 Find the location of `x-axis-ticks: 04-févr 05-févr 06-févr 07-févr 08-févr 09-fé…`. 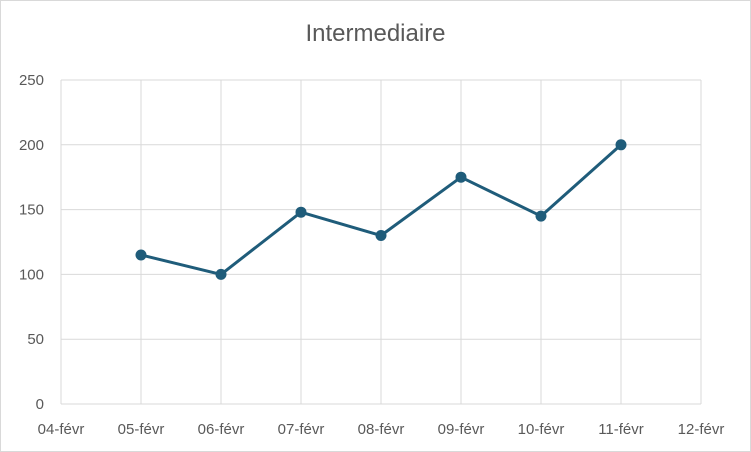

x-axis-ticks: 04-févr 05-févr 06-févr 07-févr 08-févr 09-fé… is located at coordinates (381, 429).